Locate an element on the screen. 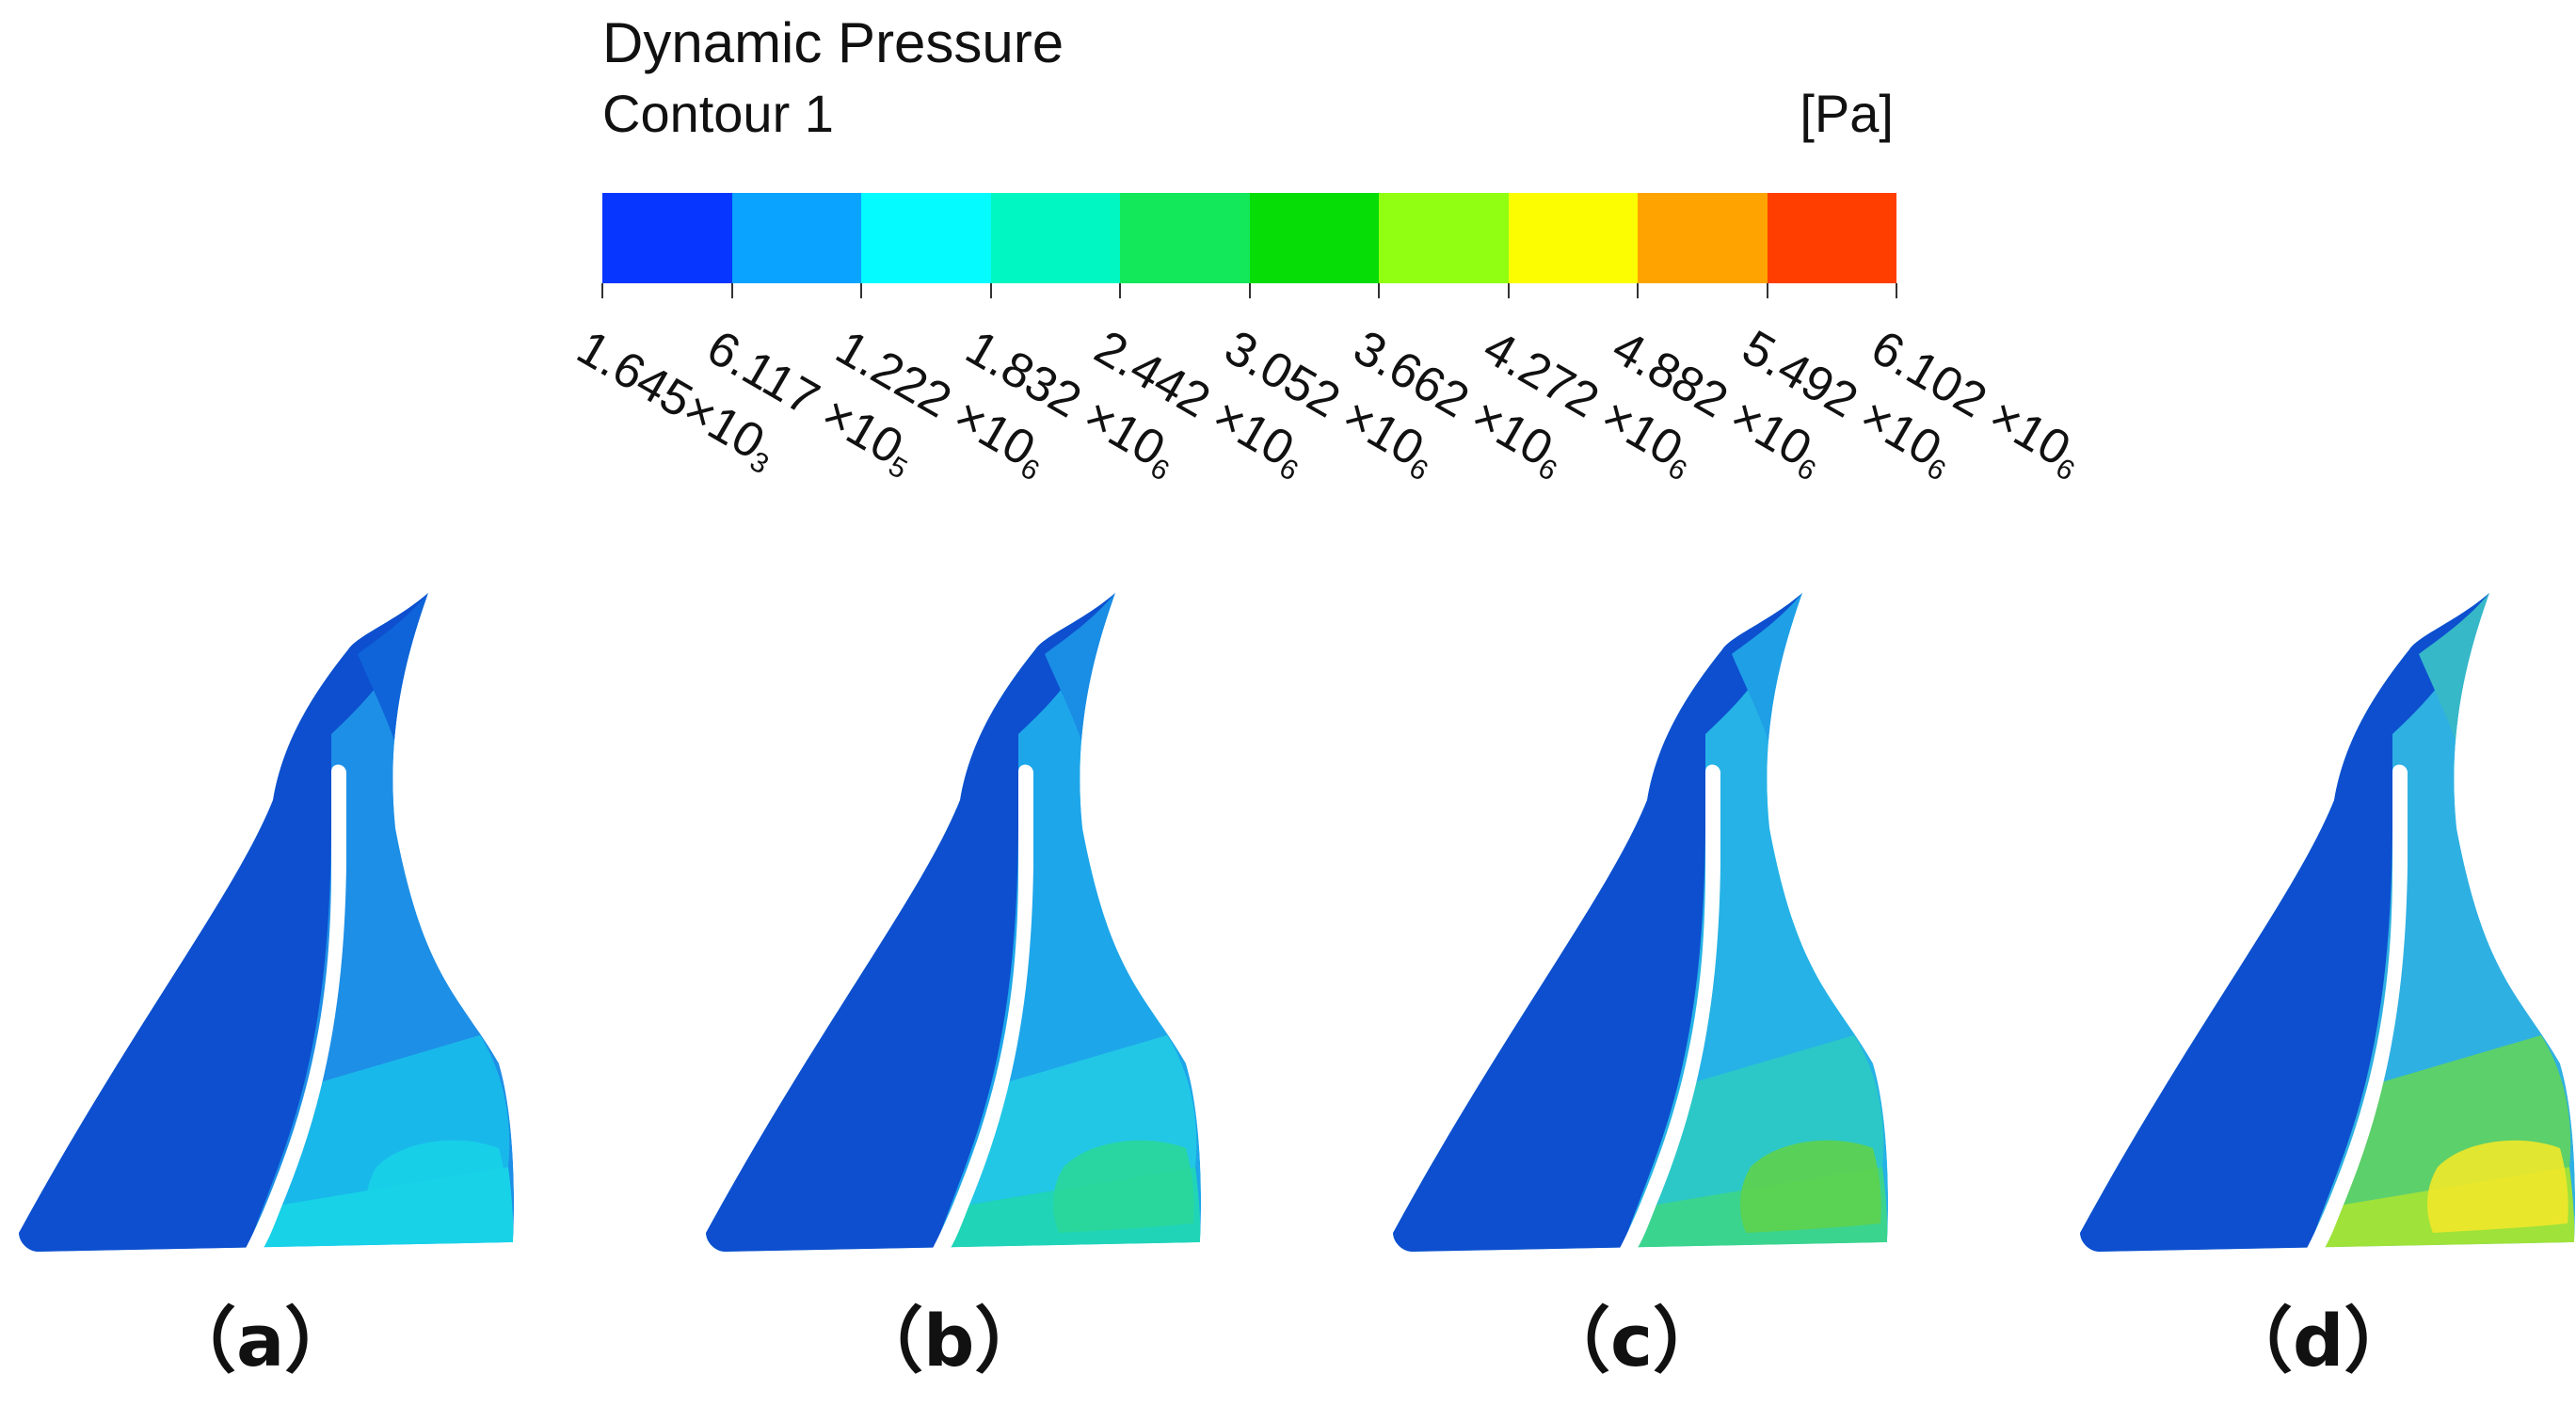 The image size is (2576, 1422). contour-panel-a is located at coordinates (282, 932).